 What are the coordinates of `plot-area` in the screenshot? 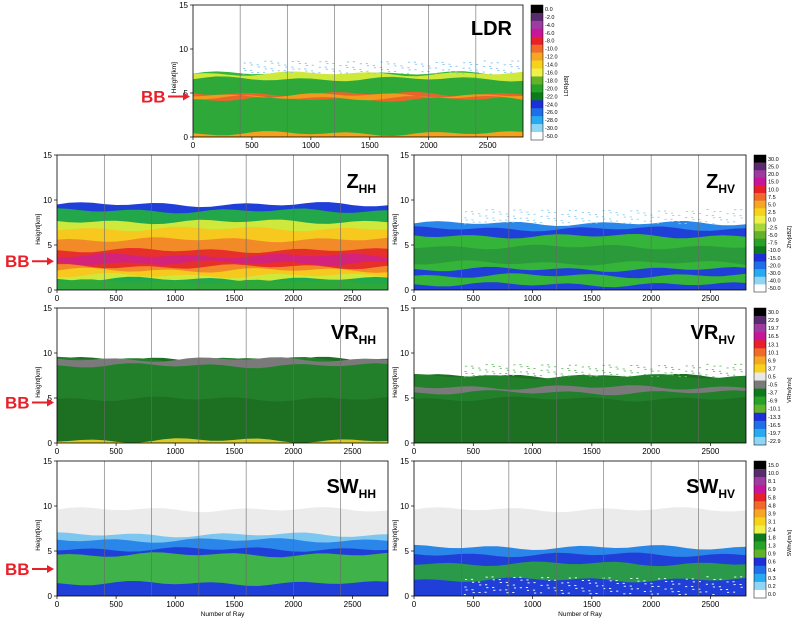 It's located at (358, 71).